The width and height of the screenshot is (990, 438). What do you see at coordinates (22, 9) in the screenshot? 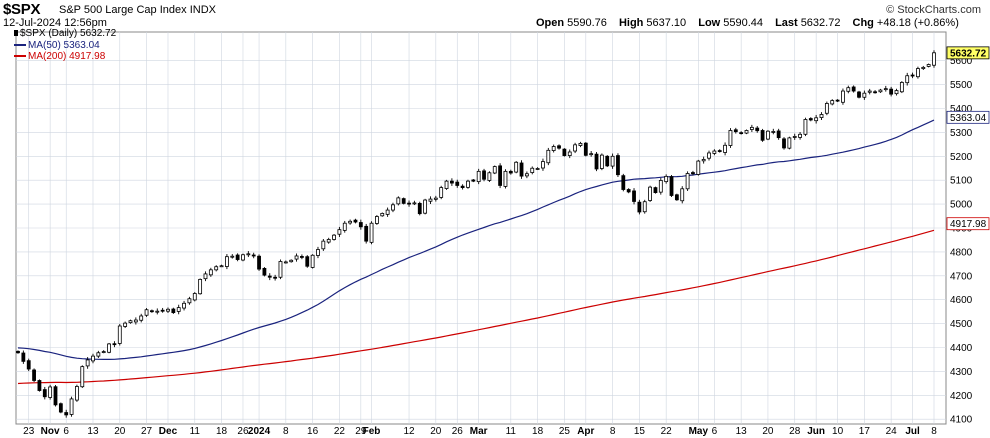
I see `symbol-title: $SPX` at bounding box center [22, 9].